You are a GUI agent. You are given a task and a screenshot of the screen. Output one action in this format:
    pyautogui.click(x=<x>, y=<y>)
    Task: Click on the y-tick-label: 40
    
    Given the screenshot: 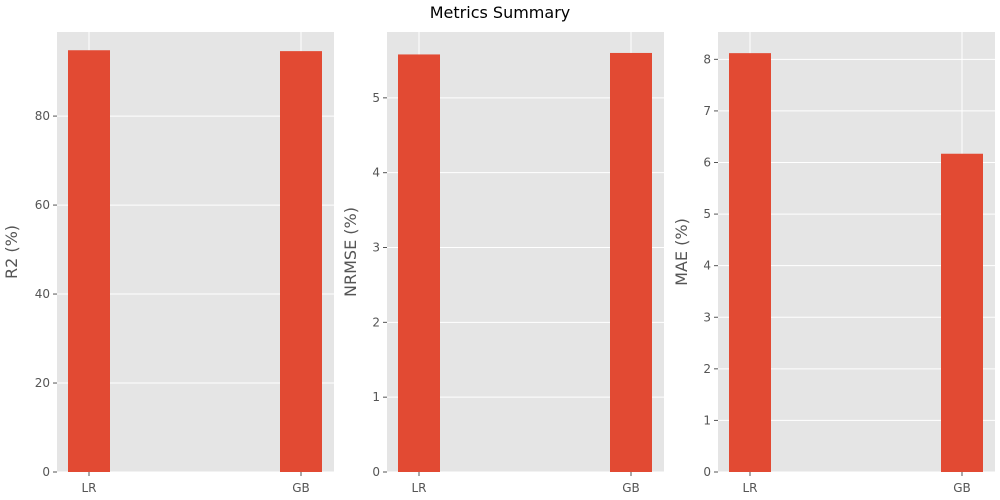 What is the action you would take?
    pyautogui.click(x=42, y=294)
    